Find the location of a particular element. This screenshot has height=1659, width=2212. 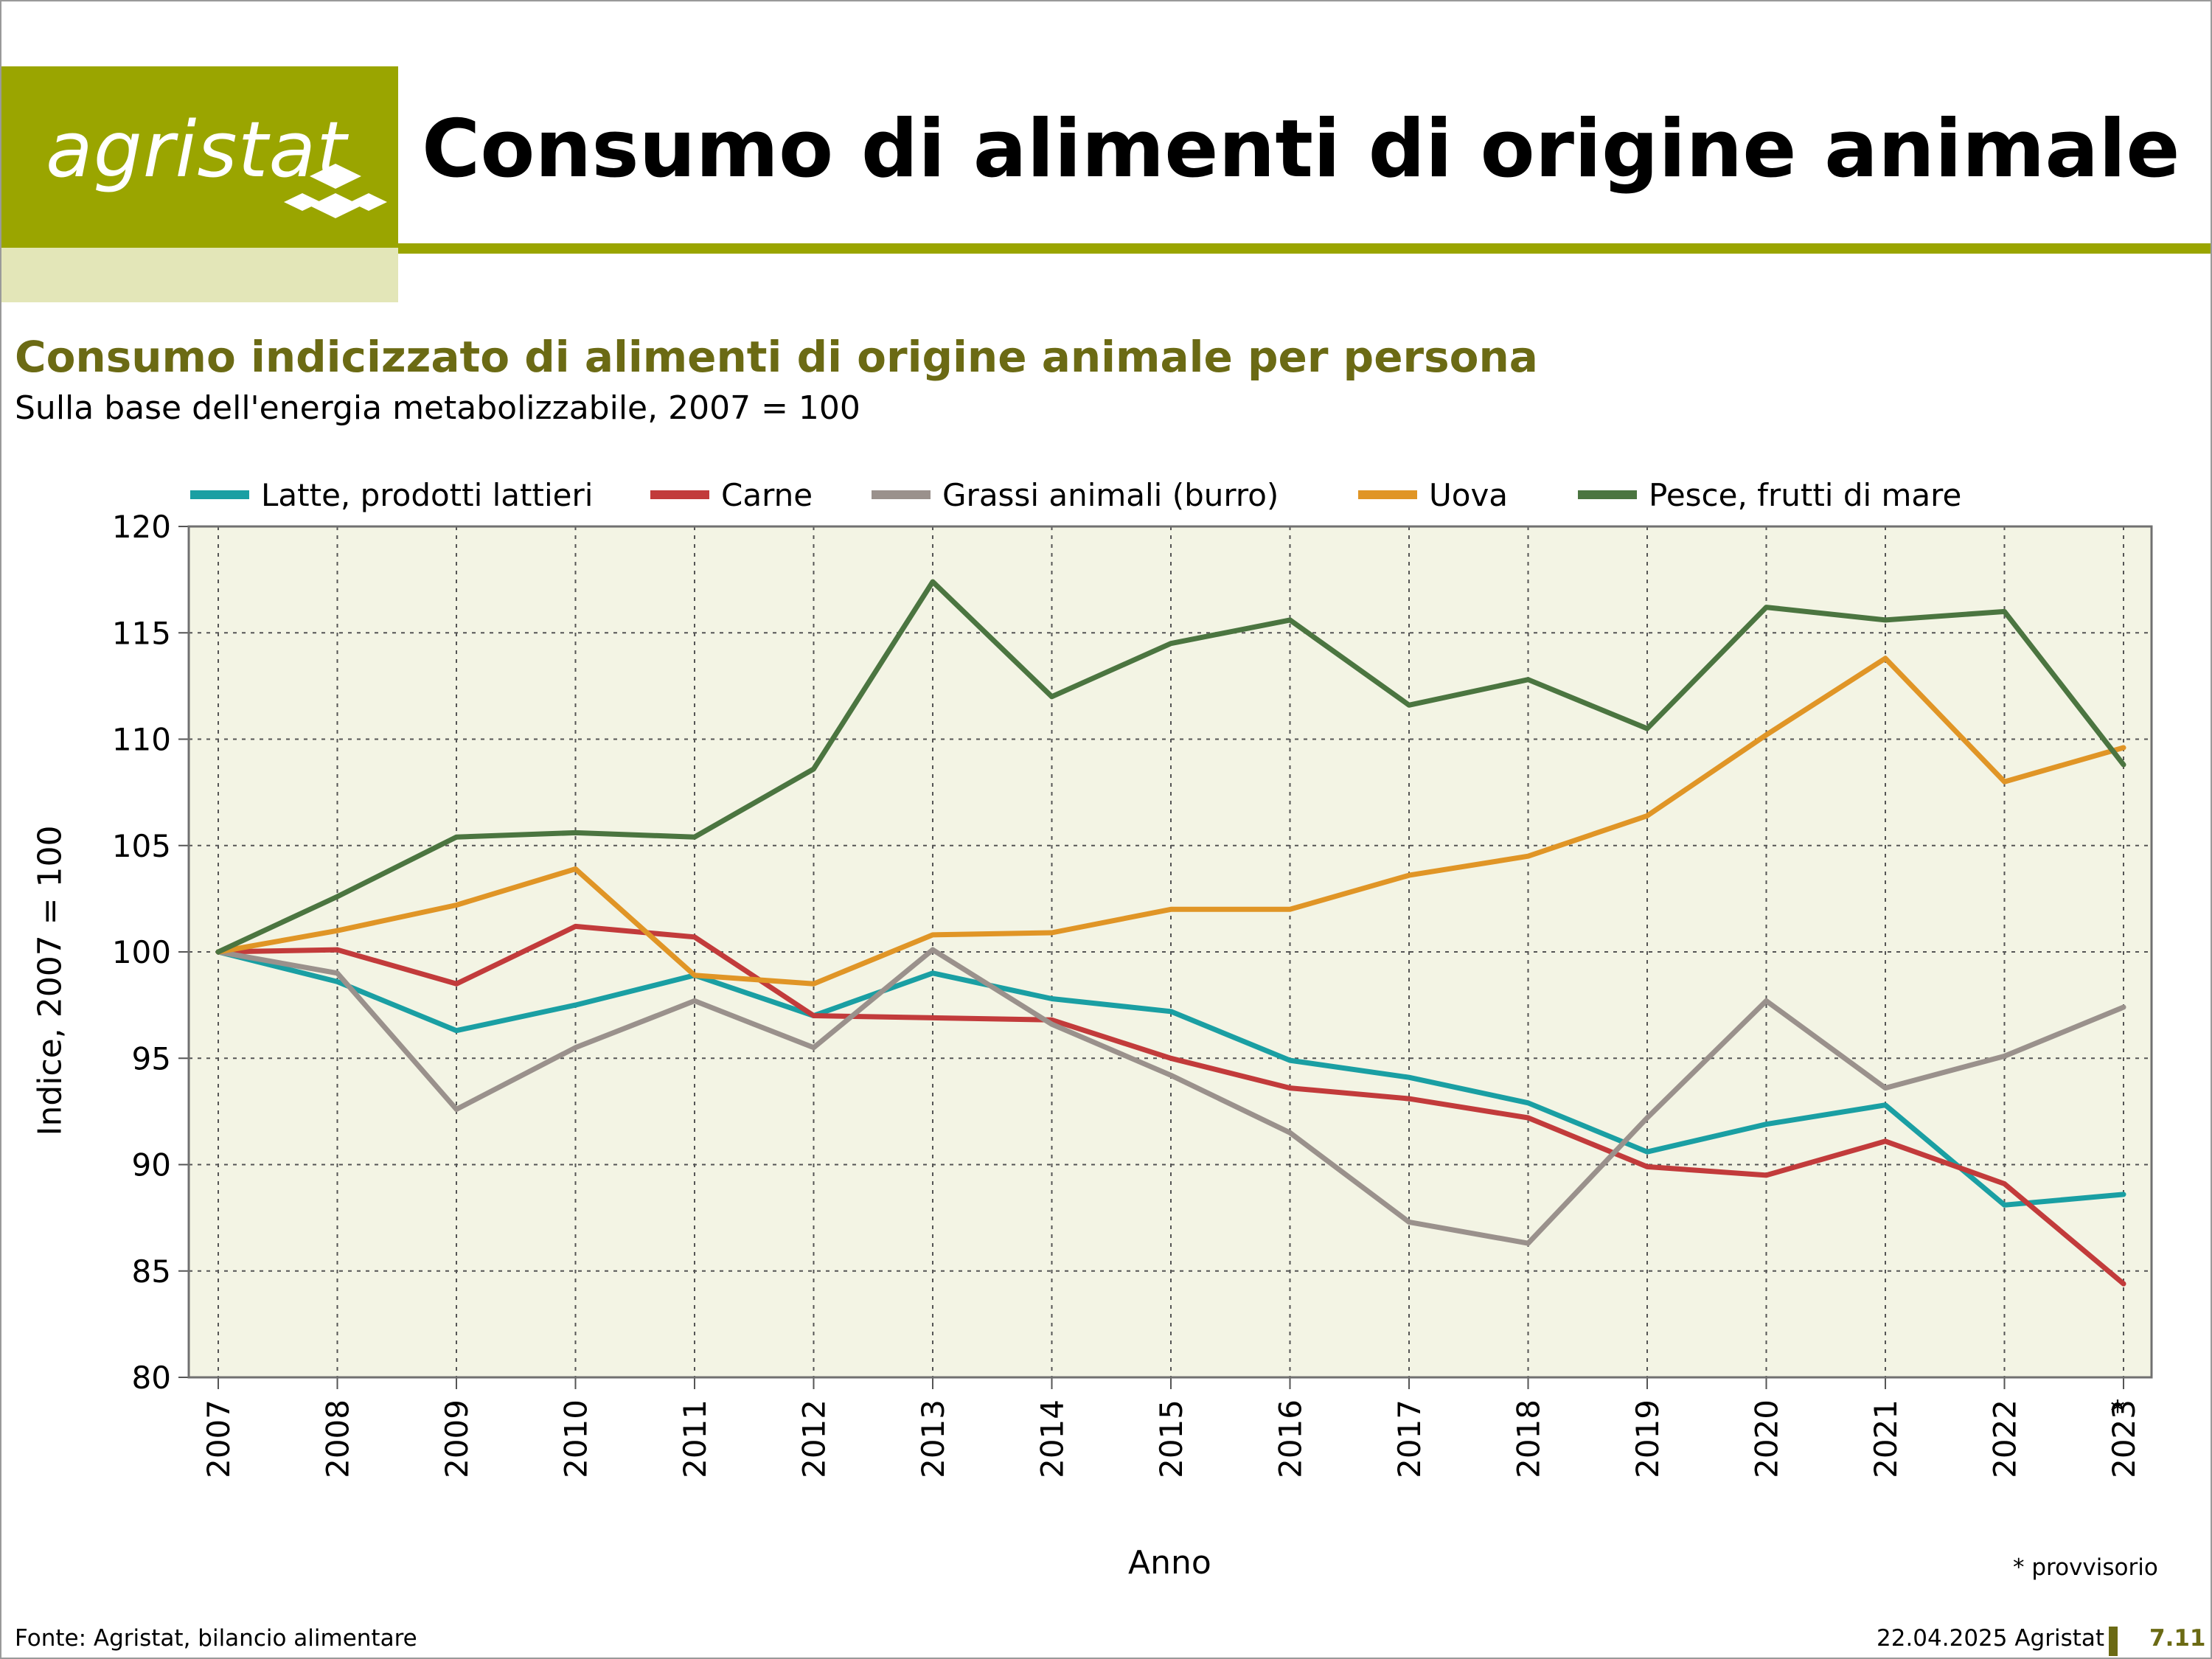

x-tick-label: 2012 is located at coordinates (814, 1438).